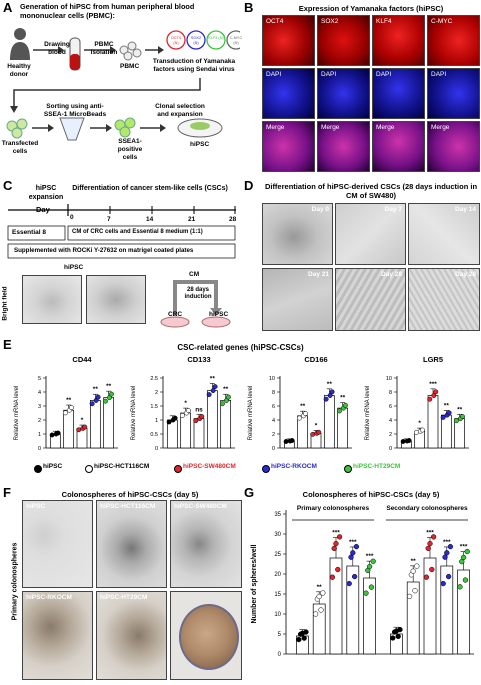 The image size is (481, 685). I want to click on if-dapi-3: DAPI, so click(398, 93).